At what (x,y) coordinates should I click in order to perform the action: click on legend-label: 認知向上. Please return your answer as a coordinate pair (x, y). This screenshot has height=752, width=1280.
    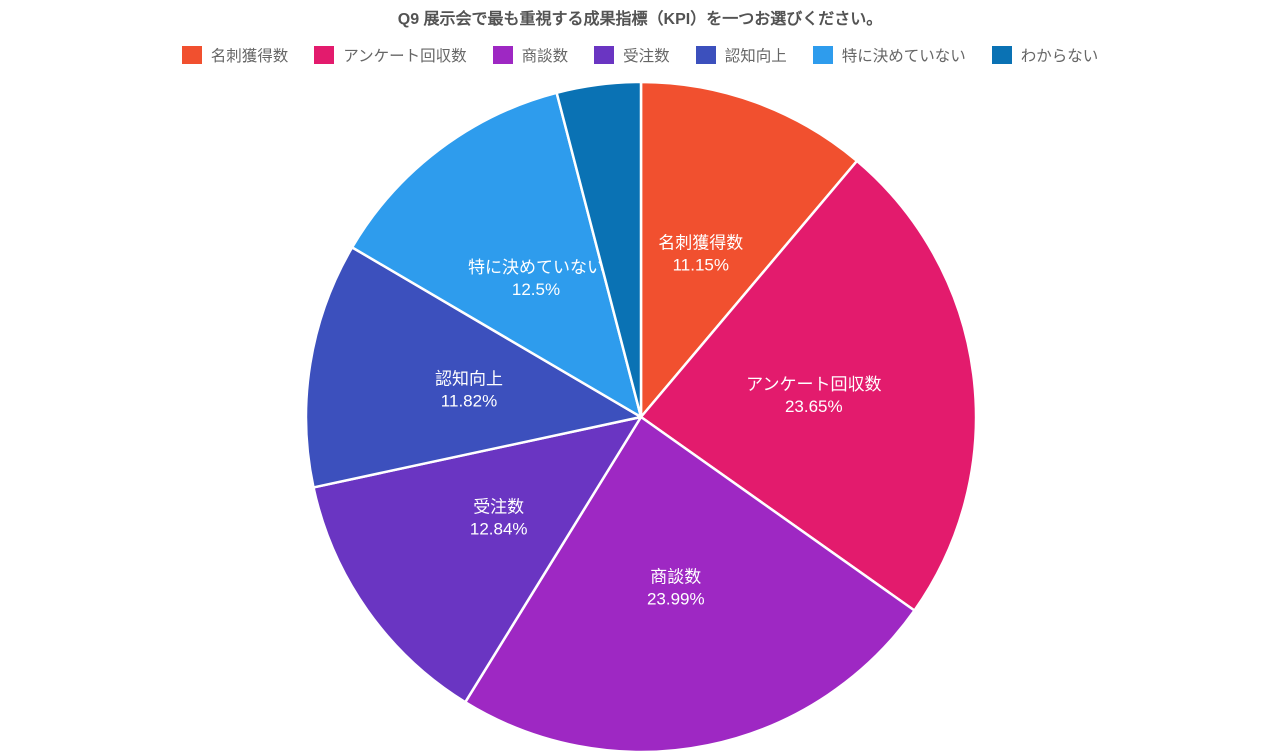
    Looking at the image, I should click on (755, 56).